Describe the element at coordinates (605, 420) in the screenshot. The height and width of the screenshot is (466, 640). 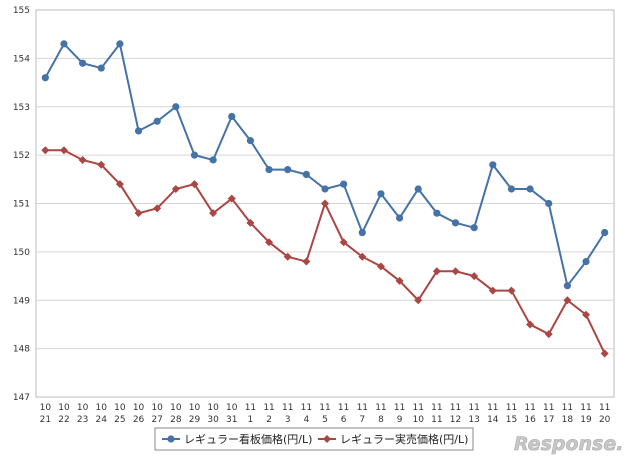
I see `x-tick-day: 20` at that location.